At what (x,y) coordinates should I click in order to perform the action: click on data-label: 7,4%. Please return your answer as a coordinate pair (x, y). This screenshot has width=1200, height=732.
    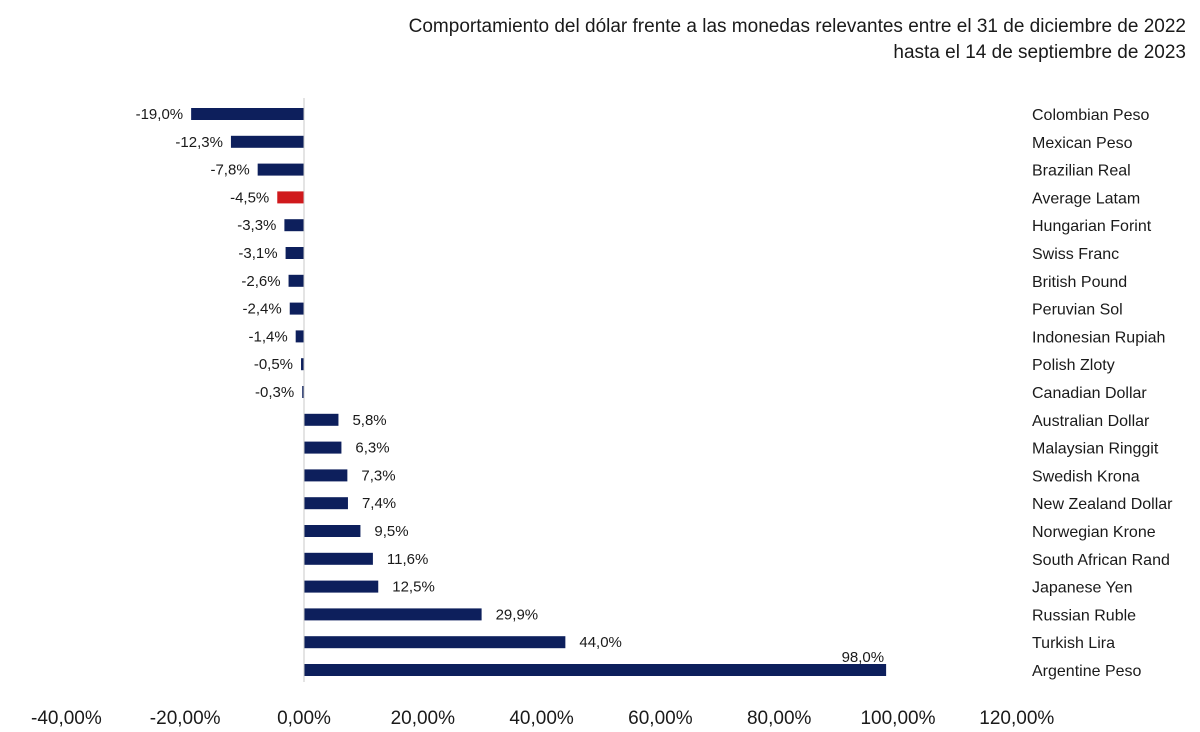
    Looking at the image, I should click on (379, 503).